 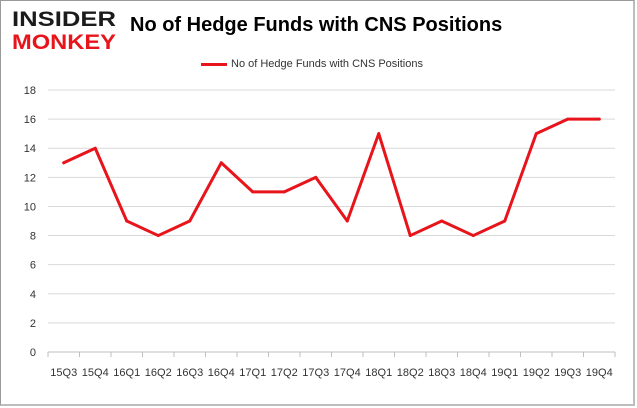 I want to click on y-tick-label: 10, so click(x=30, y=207).